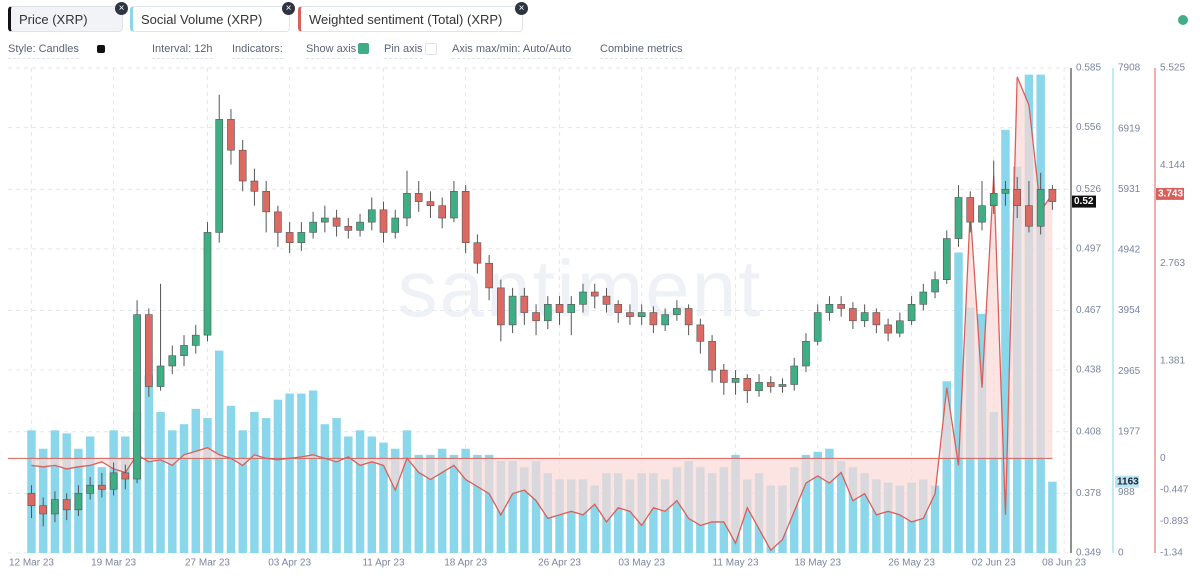 The height and width of the screenshot is (576, 1200). Describe the element at coordinates (1172, 360) in the screenshot. I see `y3-tick-label: 1.381` at that location.